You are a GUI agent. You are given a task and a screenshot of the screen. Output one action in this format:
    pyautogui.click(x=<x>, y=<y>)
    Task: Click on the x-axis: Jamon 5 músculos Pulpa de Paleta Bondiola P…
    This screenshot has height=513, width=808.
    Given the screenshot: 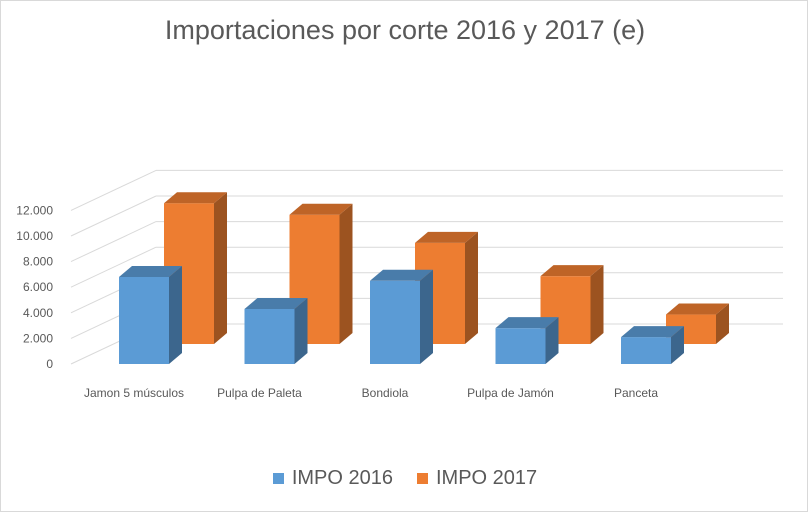 What is the action you would take?
    pyautogui.click(x=371, y=393)
    